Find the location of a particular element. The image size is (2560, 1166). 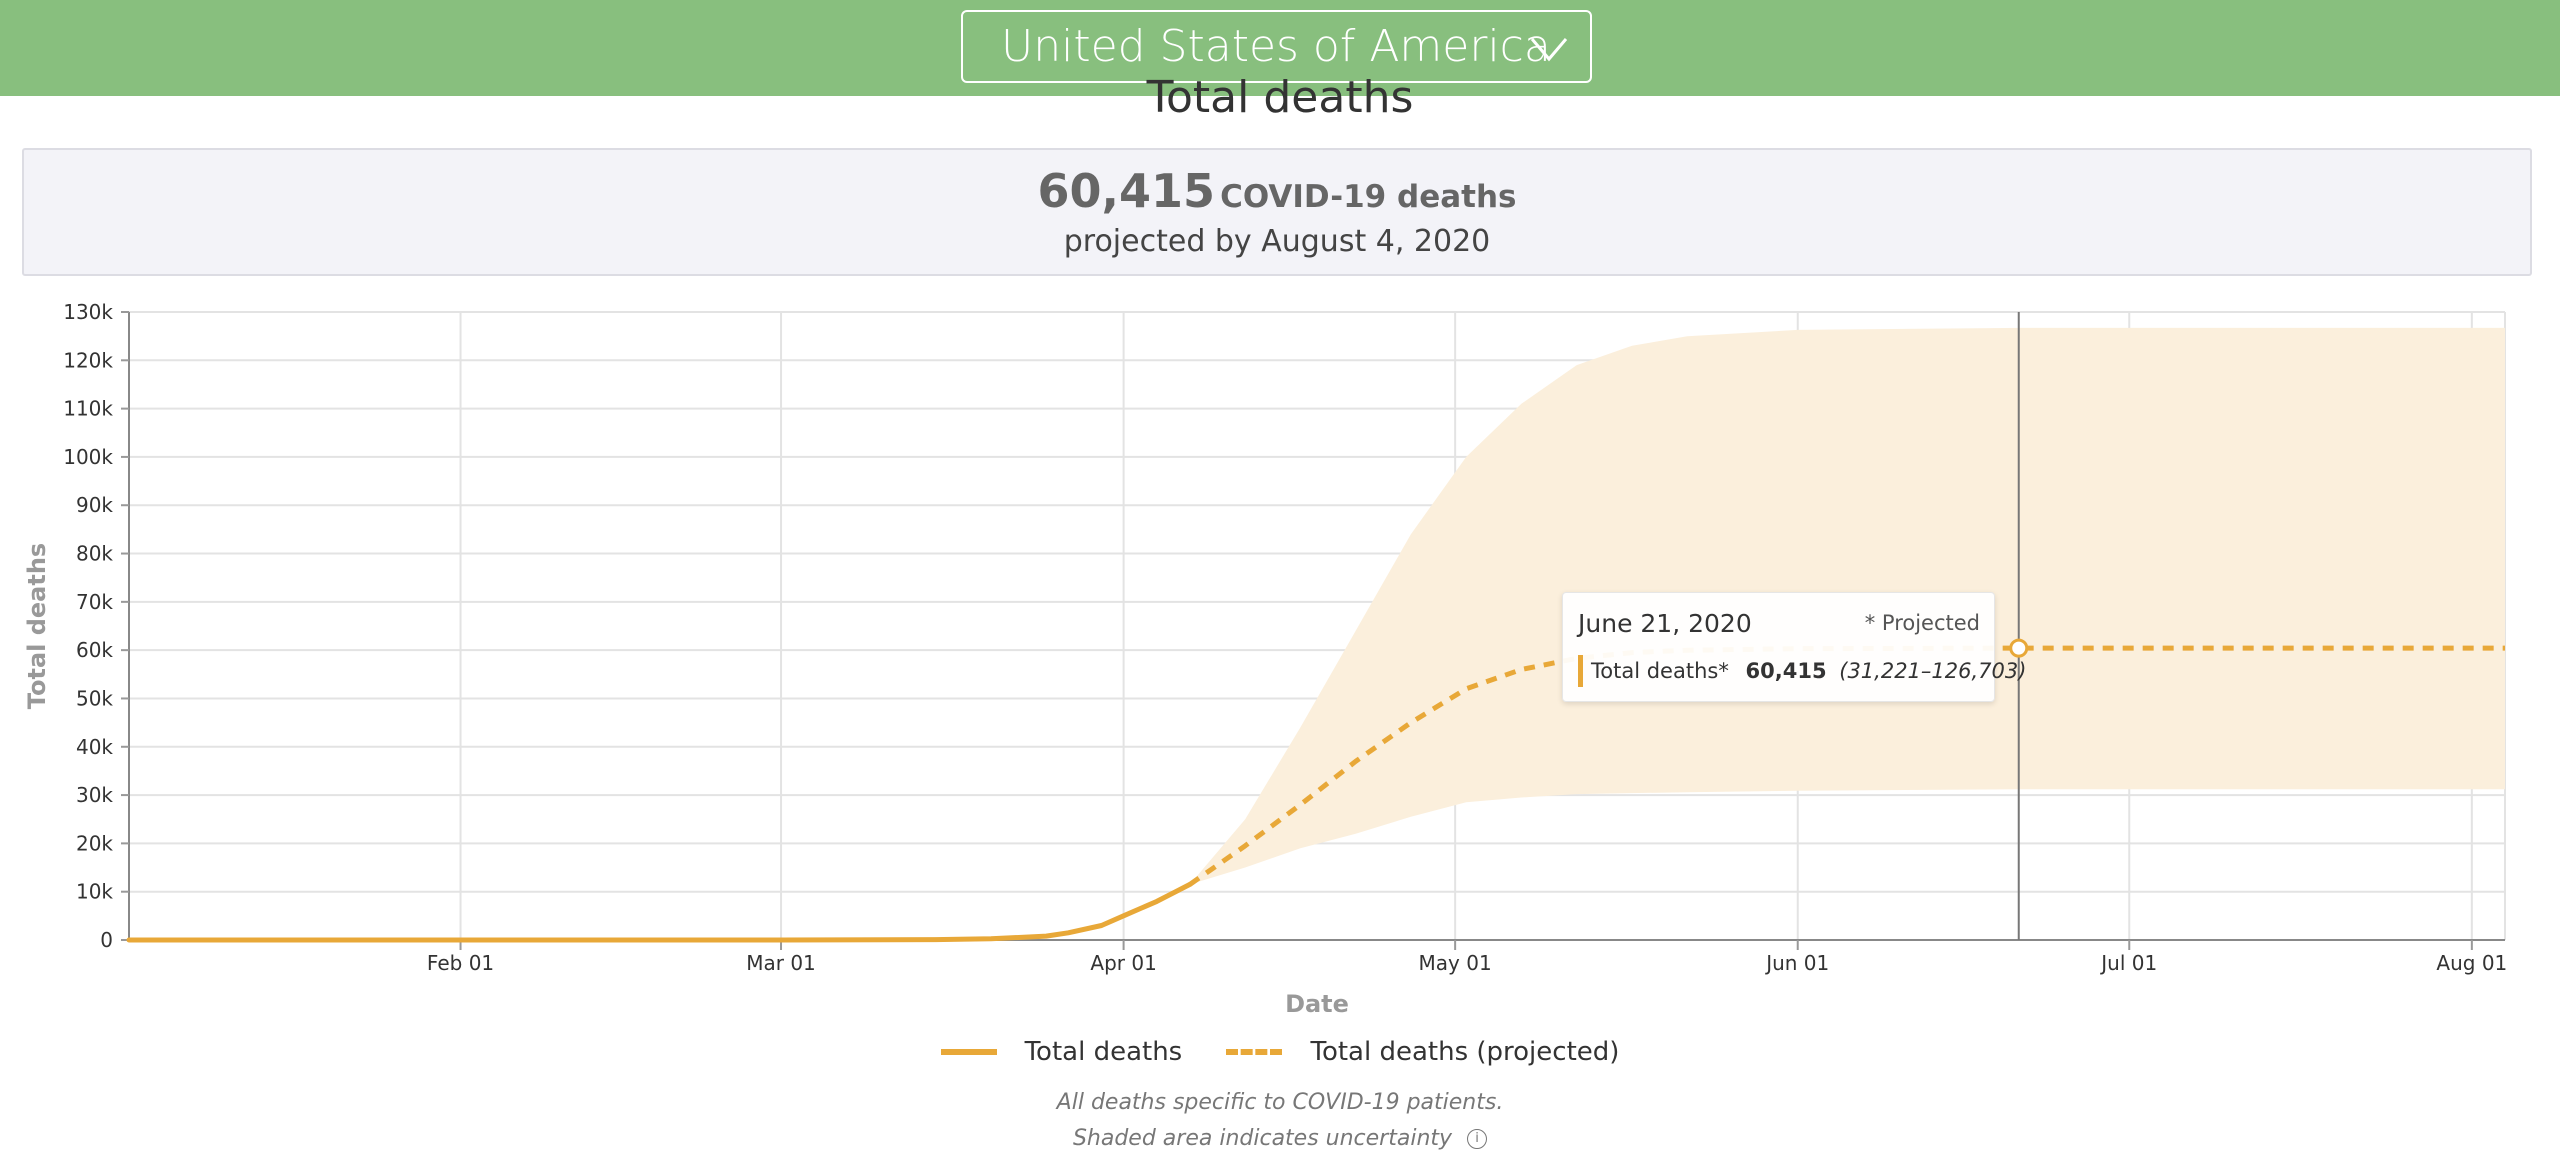

tooltip-value: 60,415 is located at coordinates (1786, 671).